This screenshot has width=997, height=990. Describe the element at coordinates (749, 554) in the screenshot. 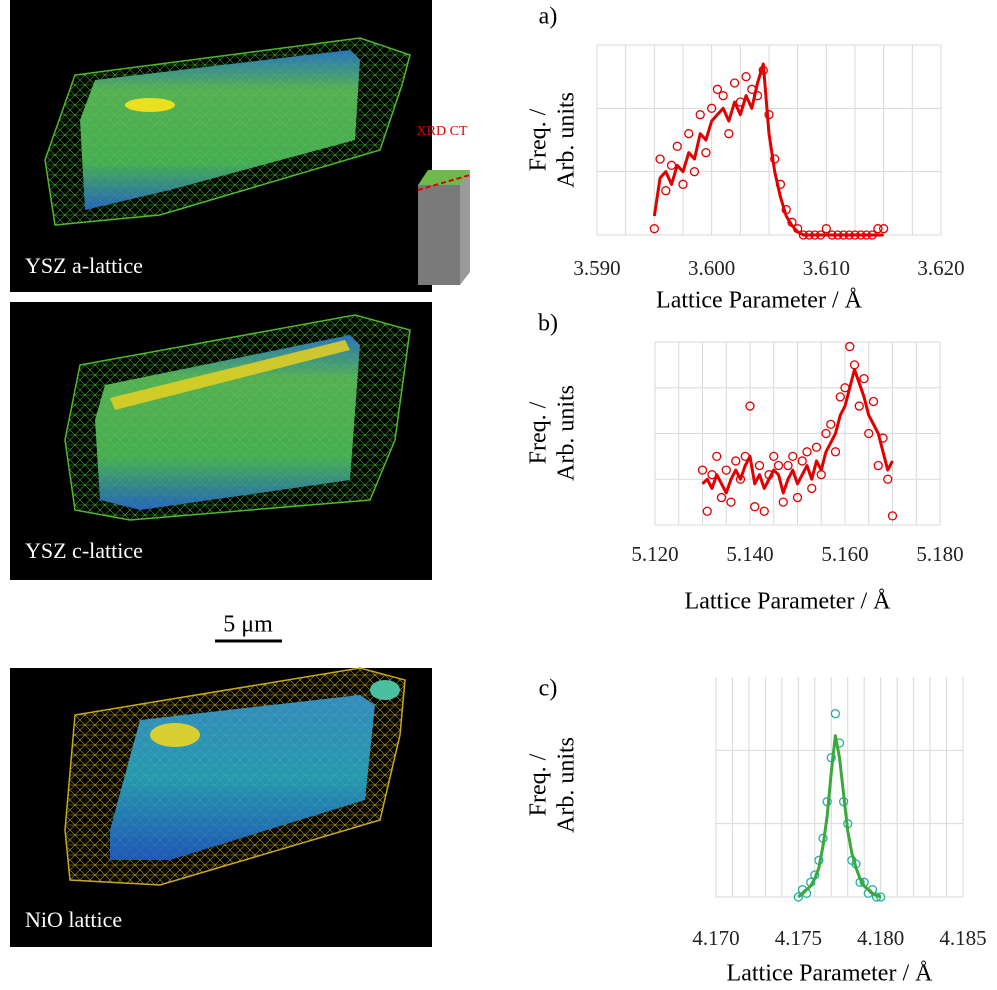

I see `x-tick-label: 5.140` at that location.